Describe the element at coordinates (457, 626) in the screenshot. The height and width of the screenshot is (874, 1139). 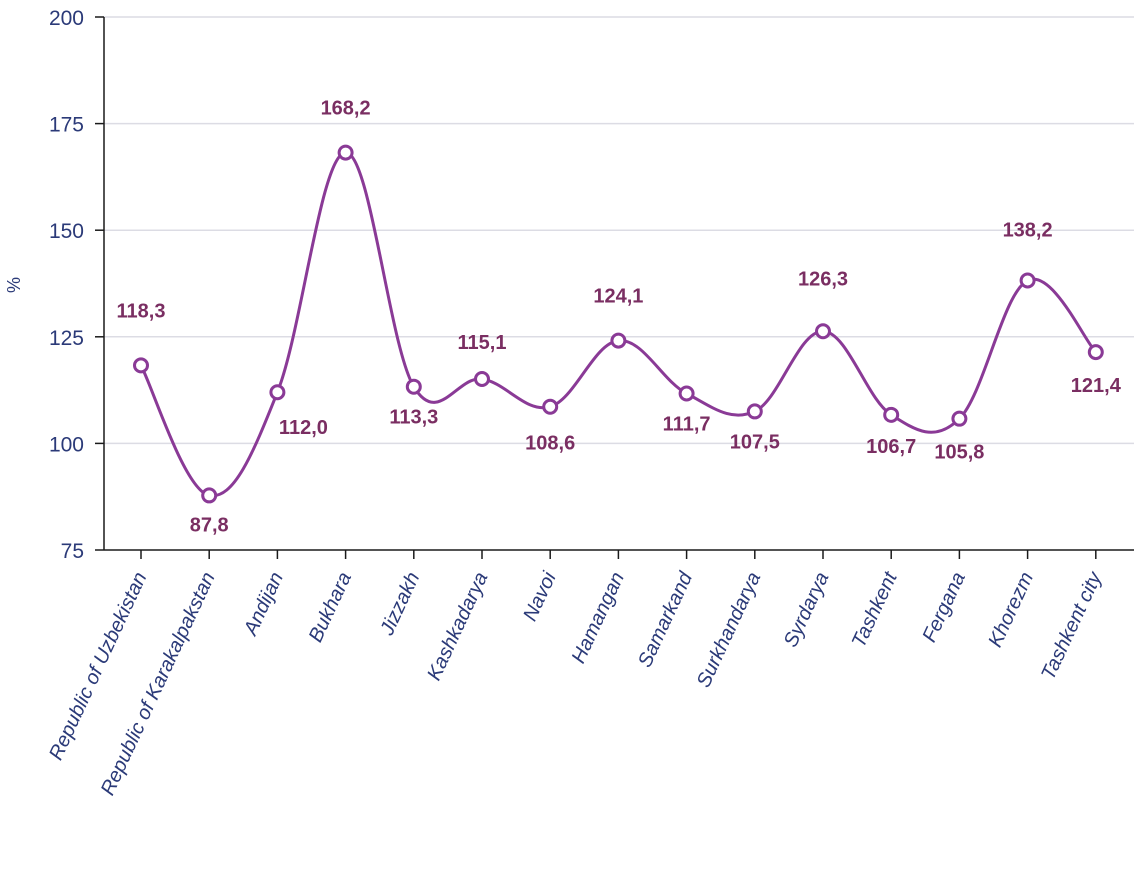
I see `x-tick-label: Kashkadarya` at that location.